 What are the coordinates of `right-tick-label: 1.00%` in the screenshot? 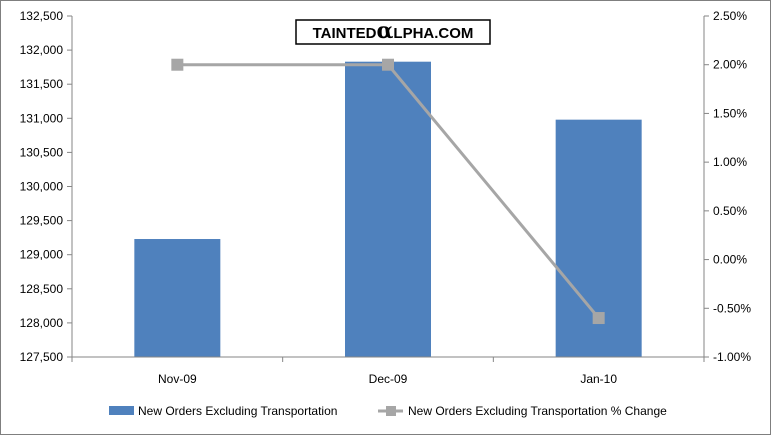 It's located at (730, 162).